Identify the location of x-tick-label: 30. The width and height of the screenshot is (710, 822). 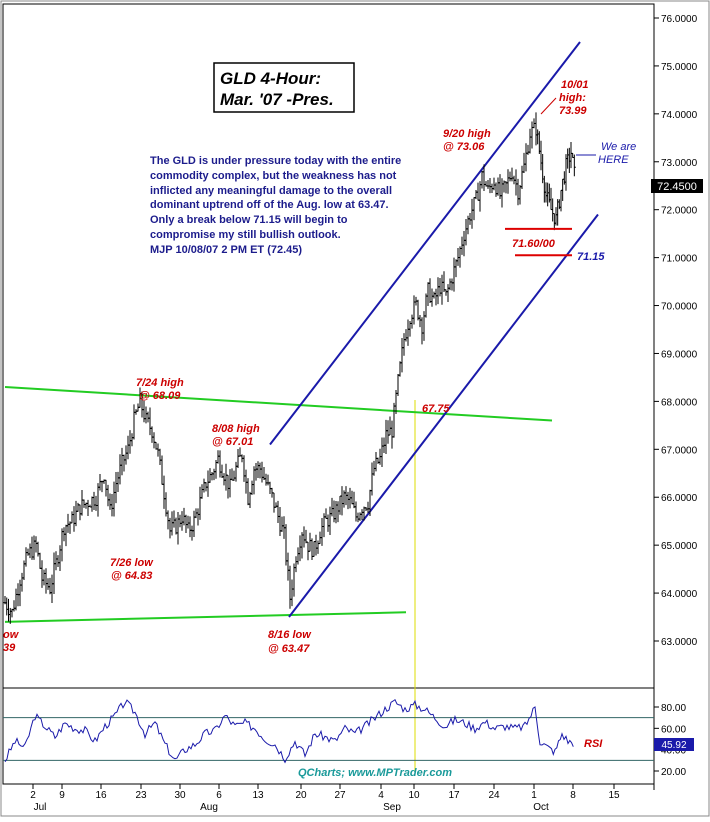
(180, 795).